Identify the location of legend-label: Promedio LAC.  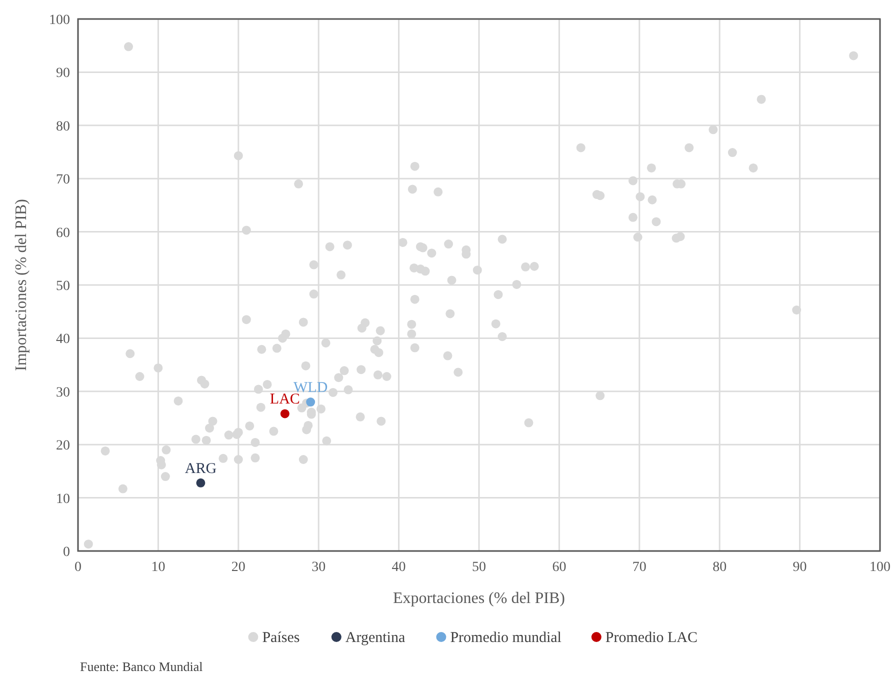
(651, 638).